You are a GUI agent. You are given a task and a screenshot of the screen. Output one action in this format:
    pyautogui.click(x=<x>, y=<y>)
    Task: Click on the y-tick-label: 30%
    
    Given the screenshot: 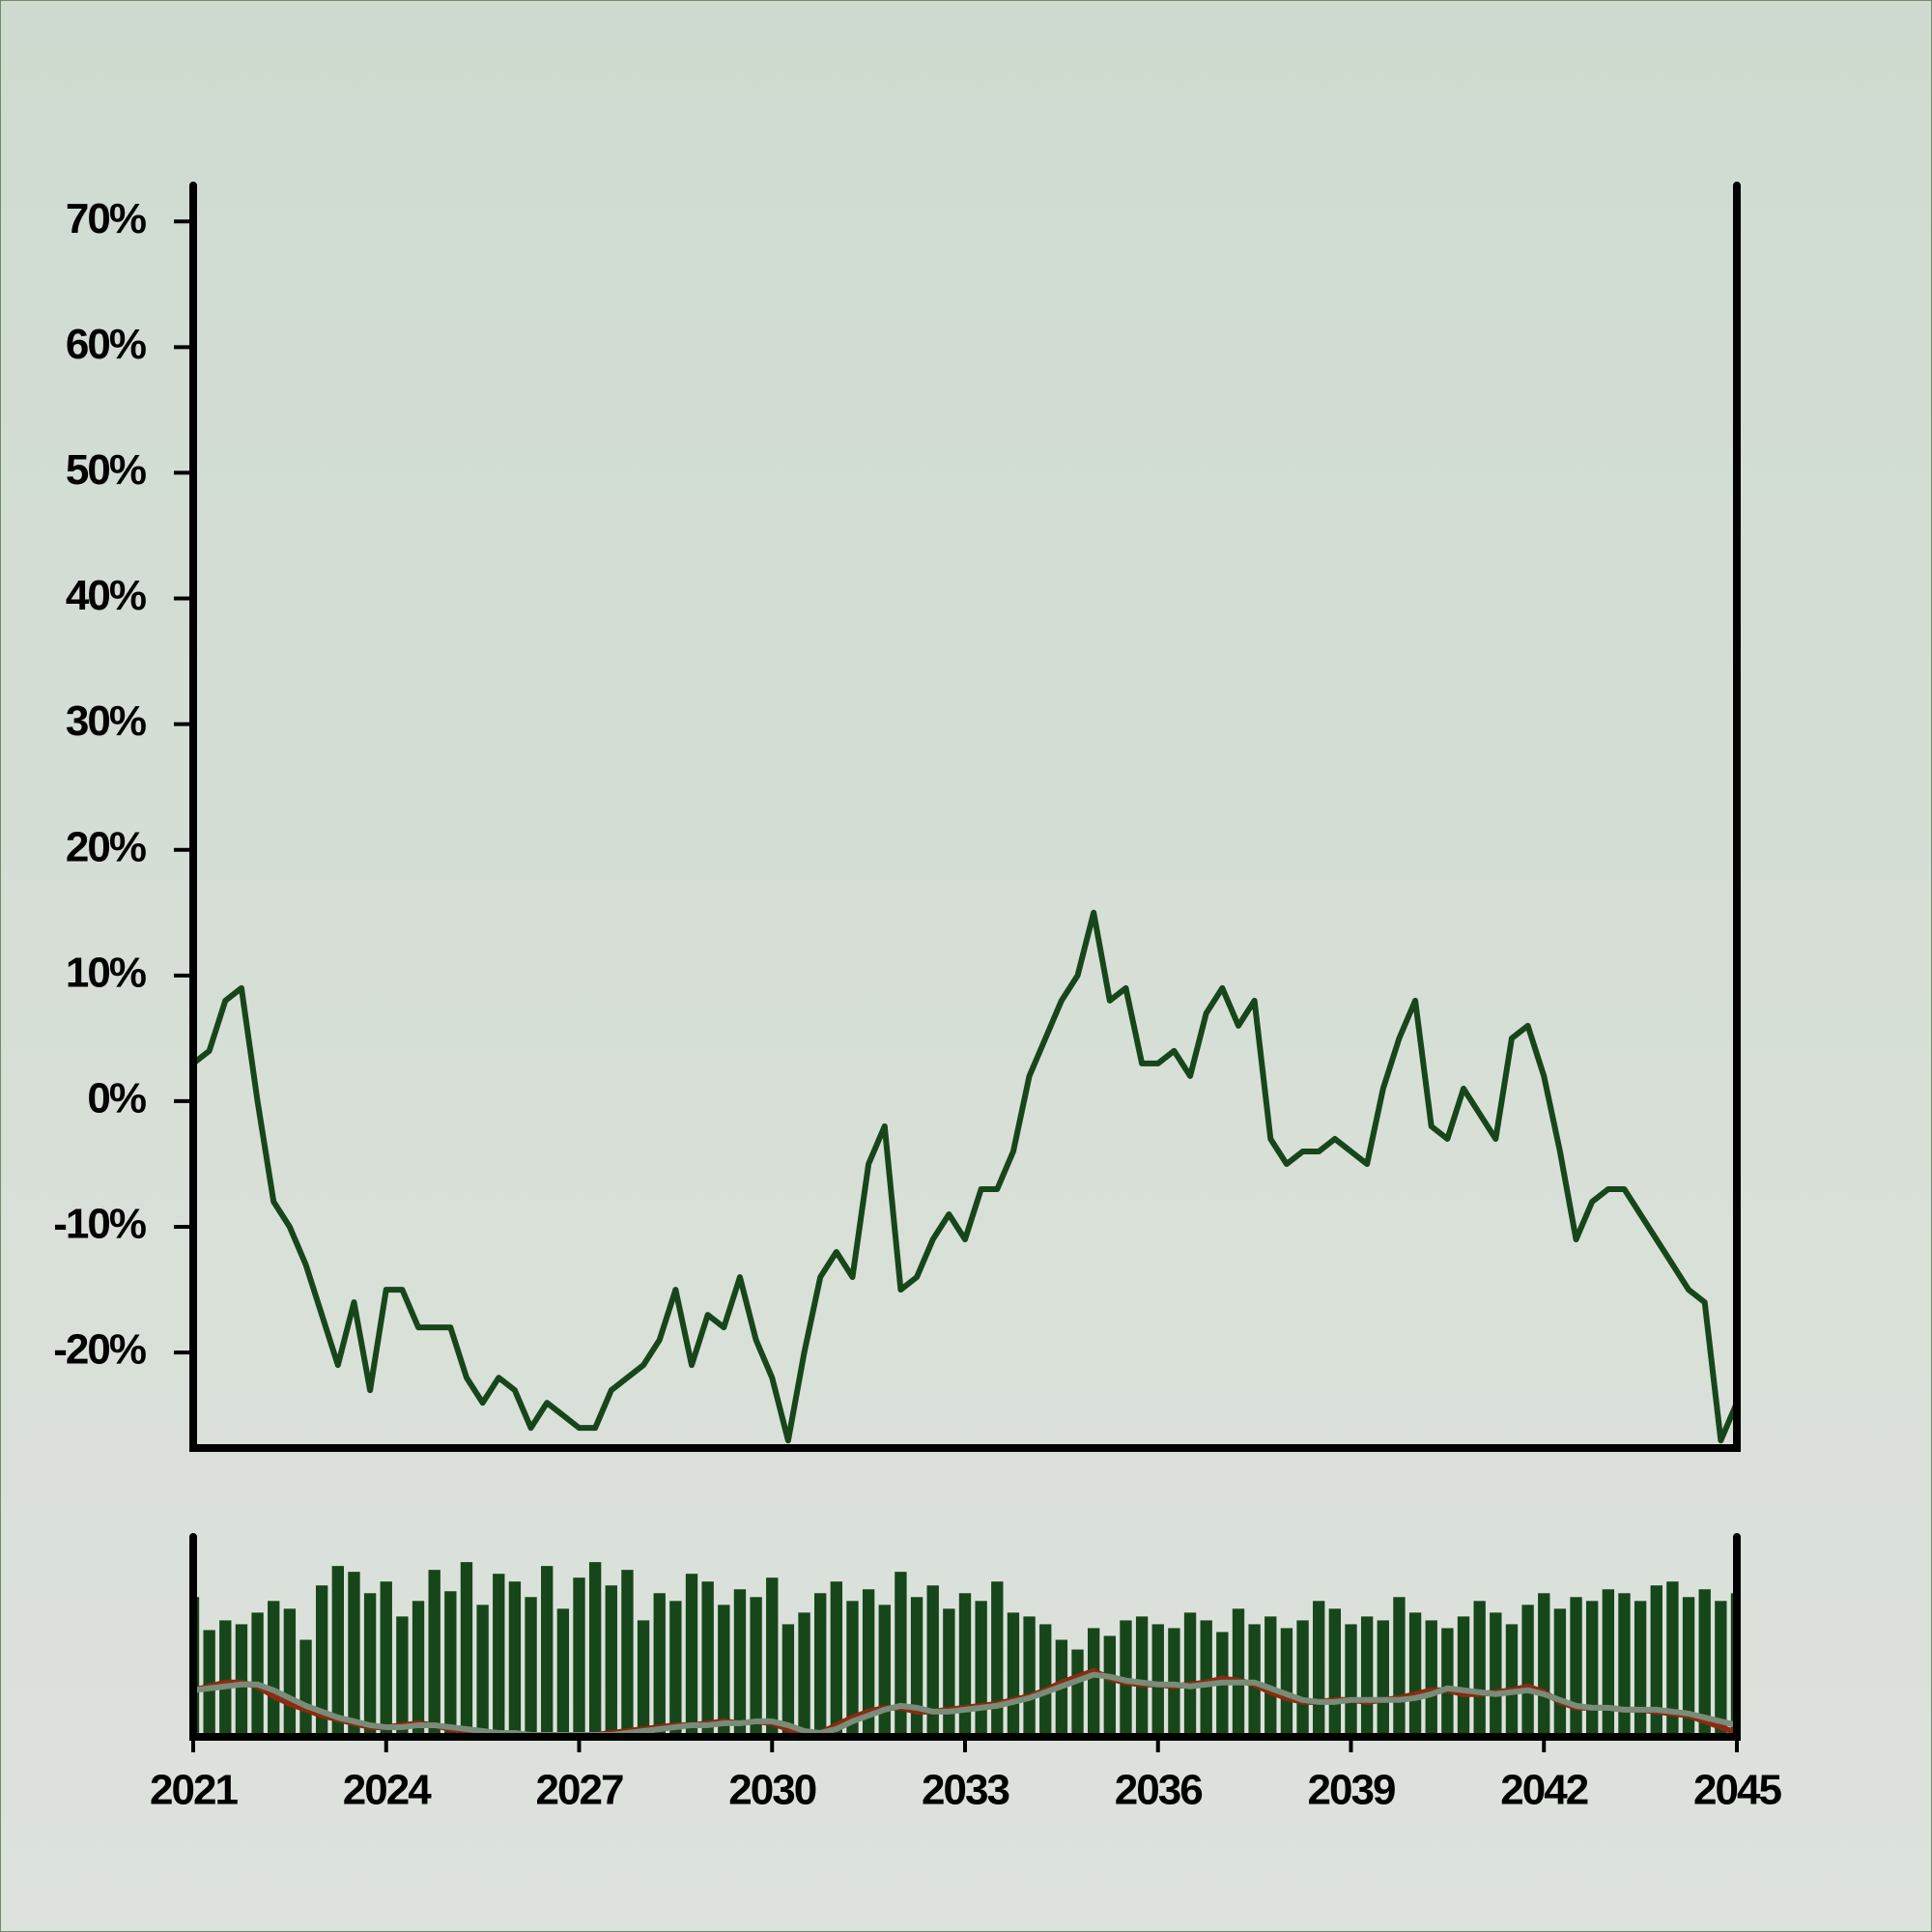 What is the action you would take?
    pyautogui.click(x=106, y=721)
    